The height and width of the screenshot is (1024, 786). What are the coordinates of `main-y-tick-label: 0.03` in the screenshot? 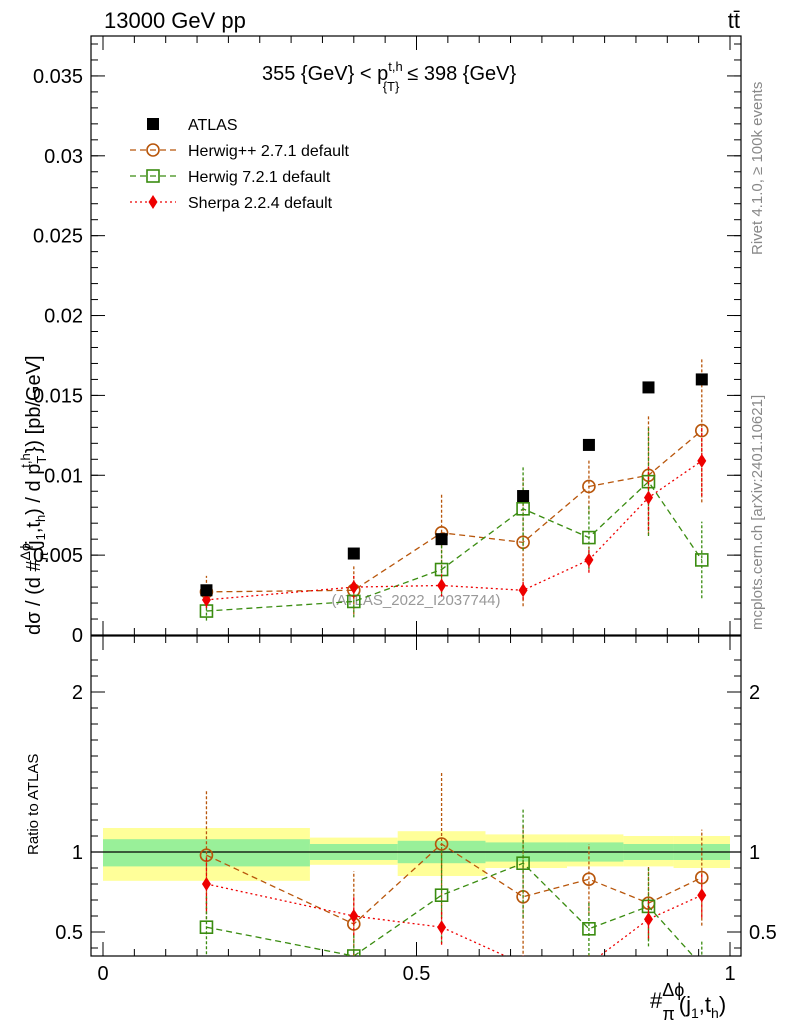 It's located at (63, 157).